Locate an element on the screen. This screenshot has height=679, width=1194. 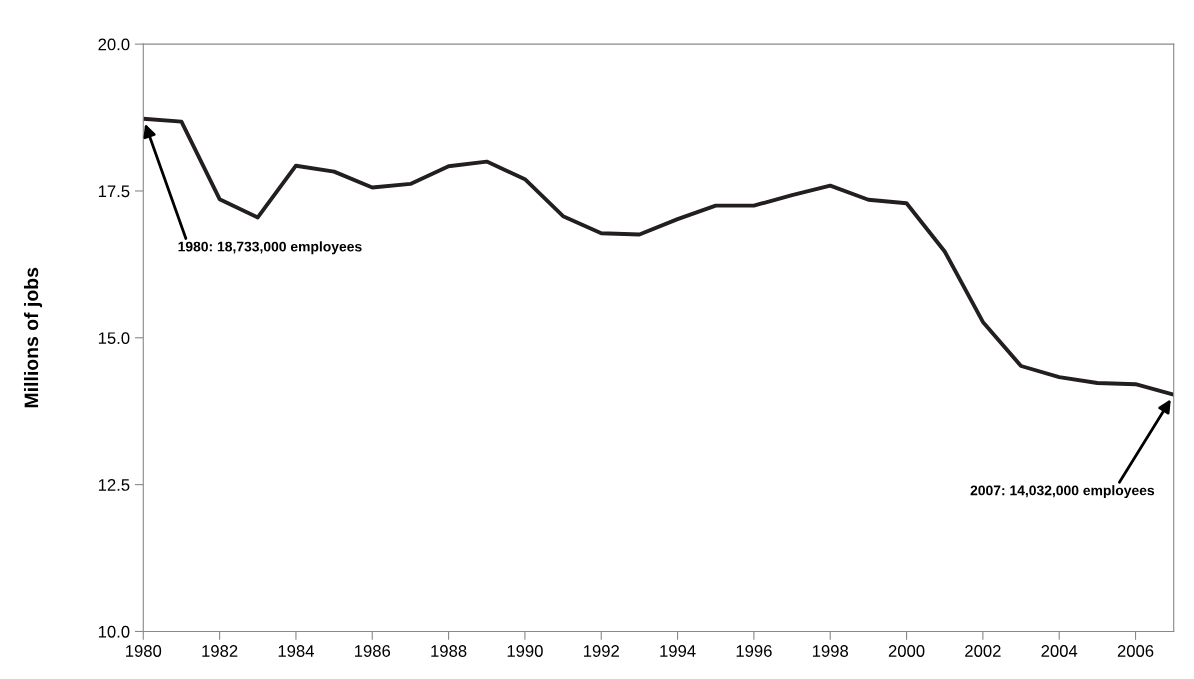
x-tick-label: 1998 is located at coordinates (830, 651).